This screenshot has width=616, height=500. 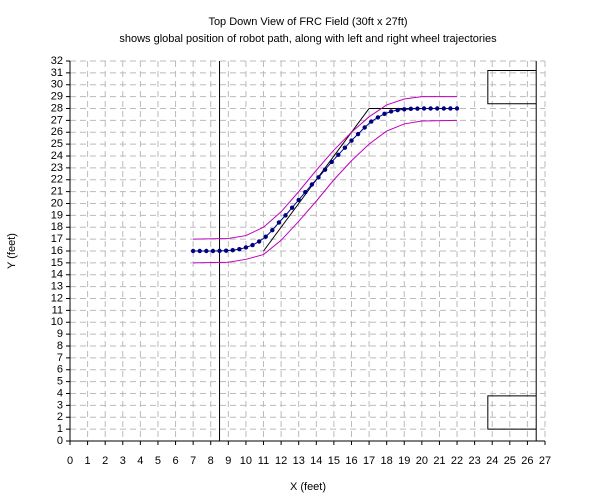 I want to click on x-tick-label: 18, so click(x=387, y=461).